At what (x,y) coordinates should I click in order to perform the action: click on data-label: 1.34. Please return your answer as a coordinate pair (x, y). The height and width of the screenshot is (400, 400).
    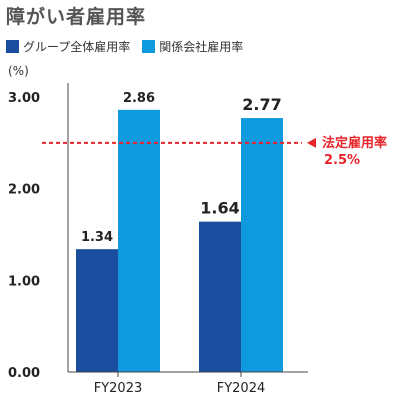
    Looking at the image, I should click on (97, 237).